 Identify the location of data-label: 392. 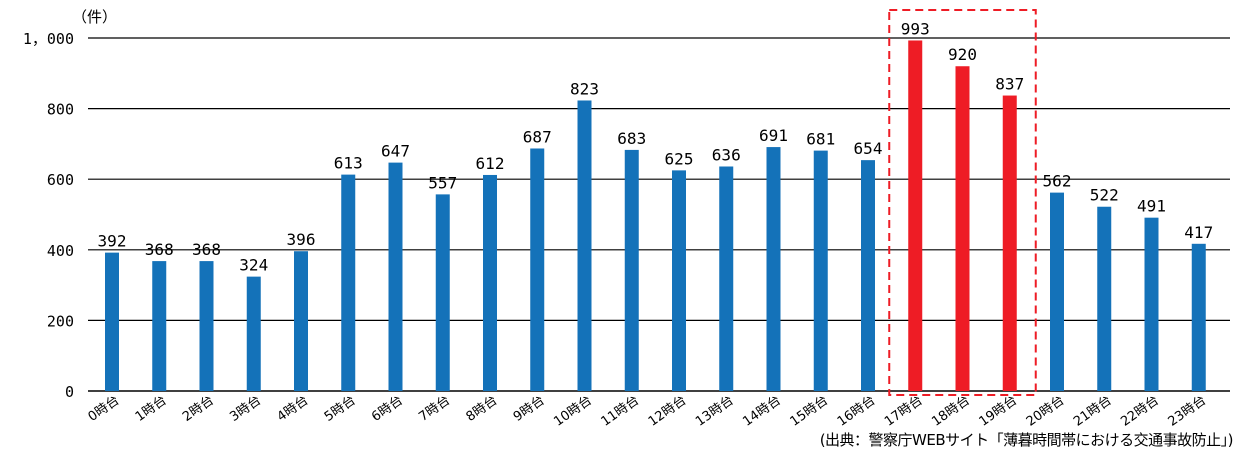
(112, 241).